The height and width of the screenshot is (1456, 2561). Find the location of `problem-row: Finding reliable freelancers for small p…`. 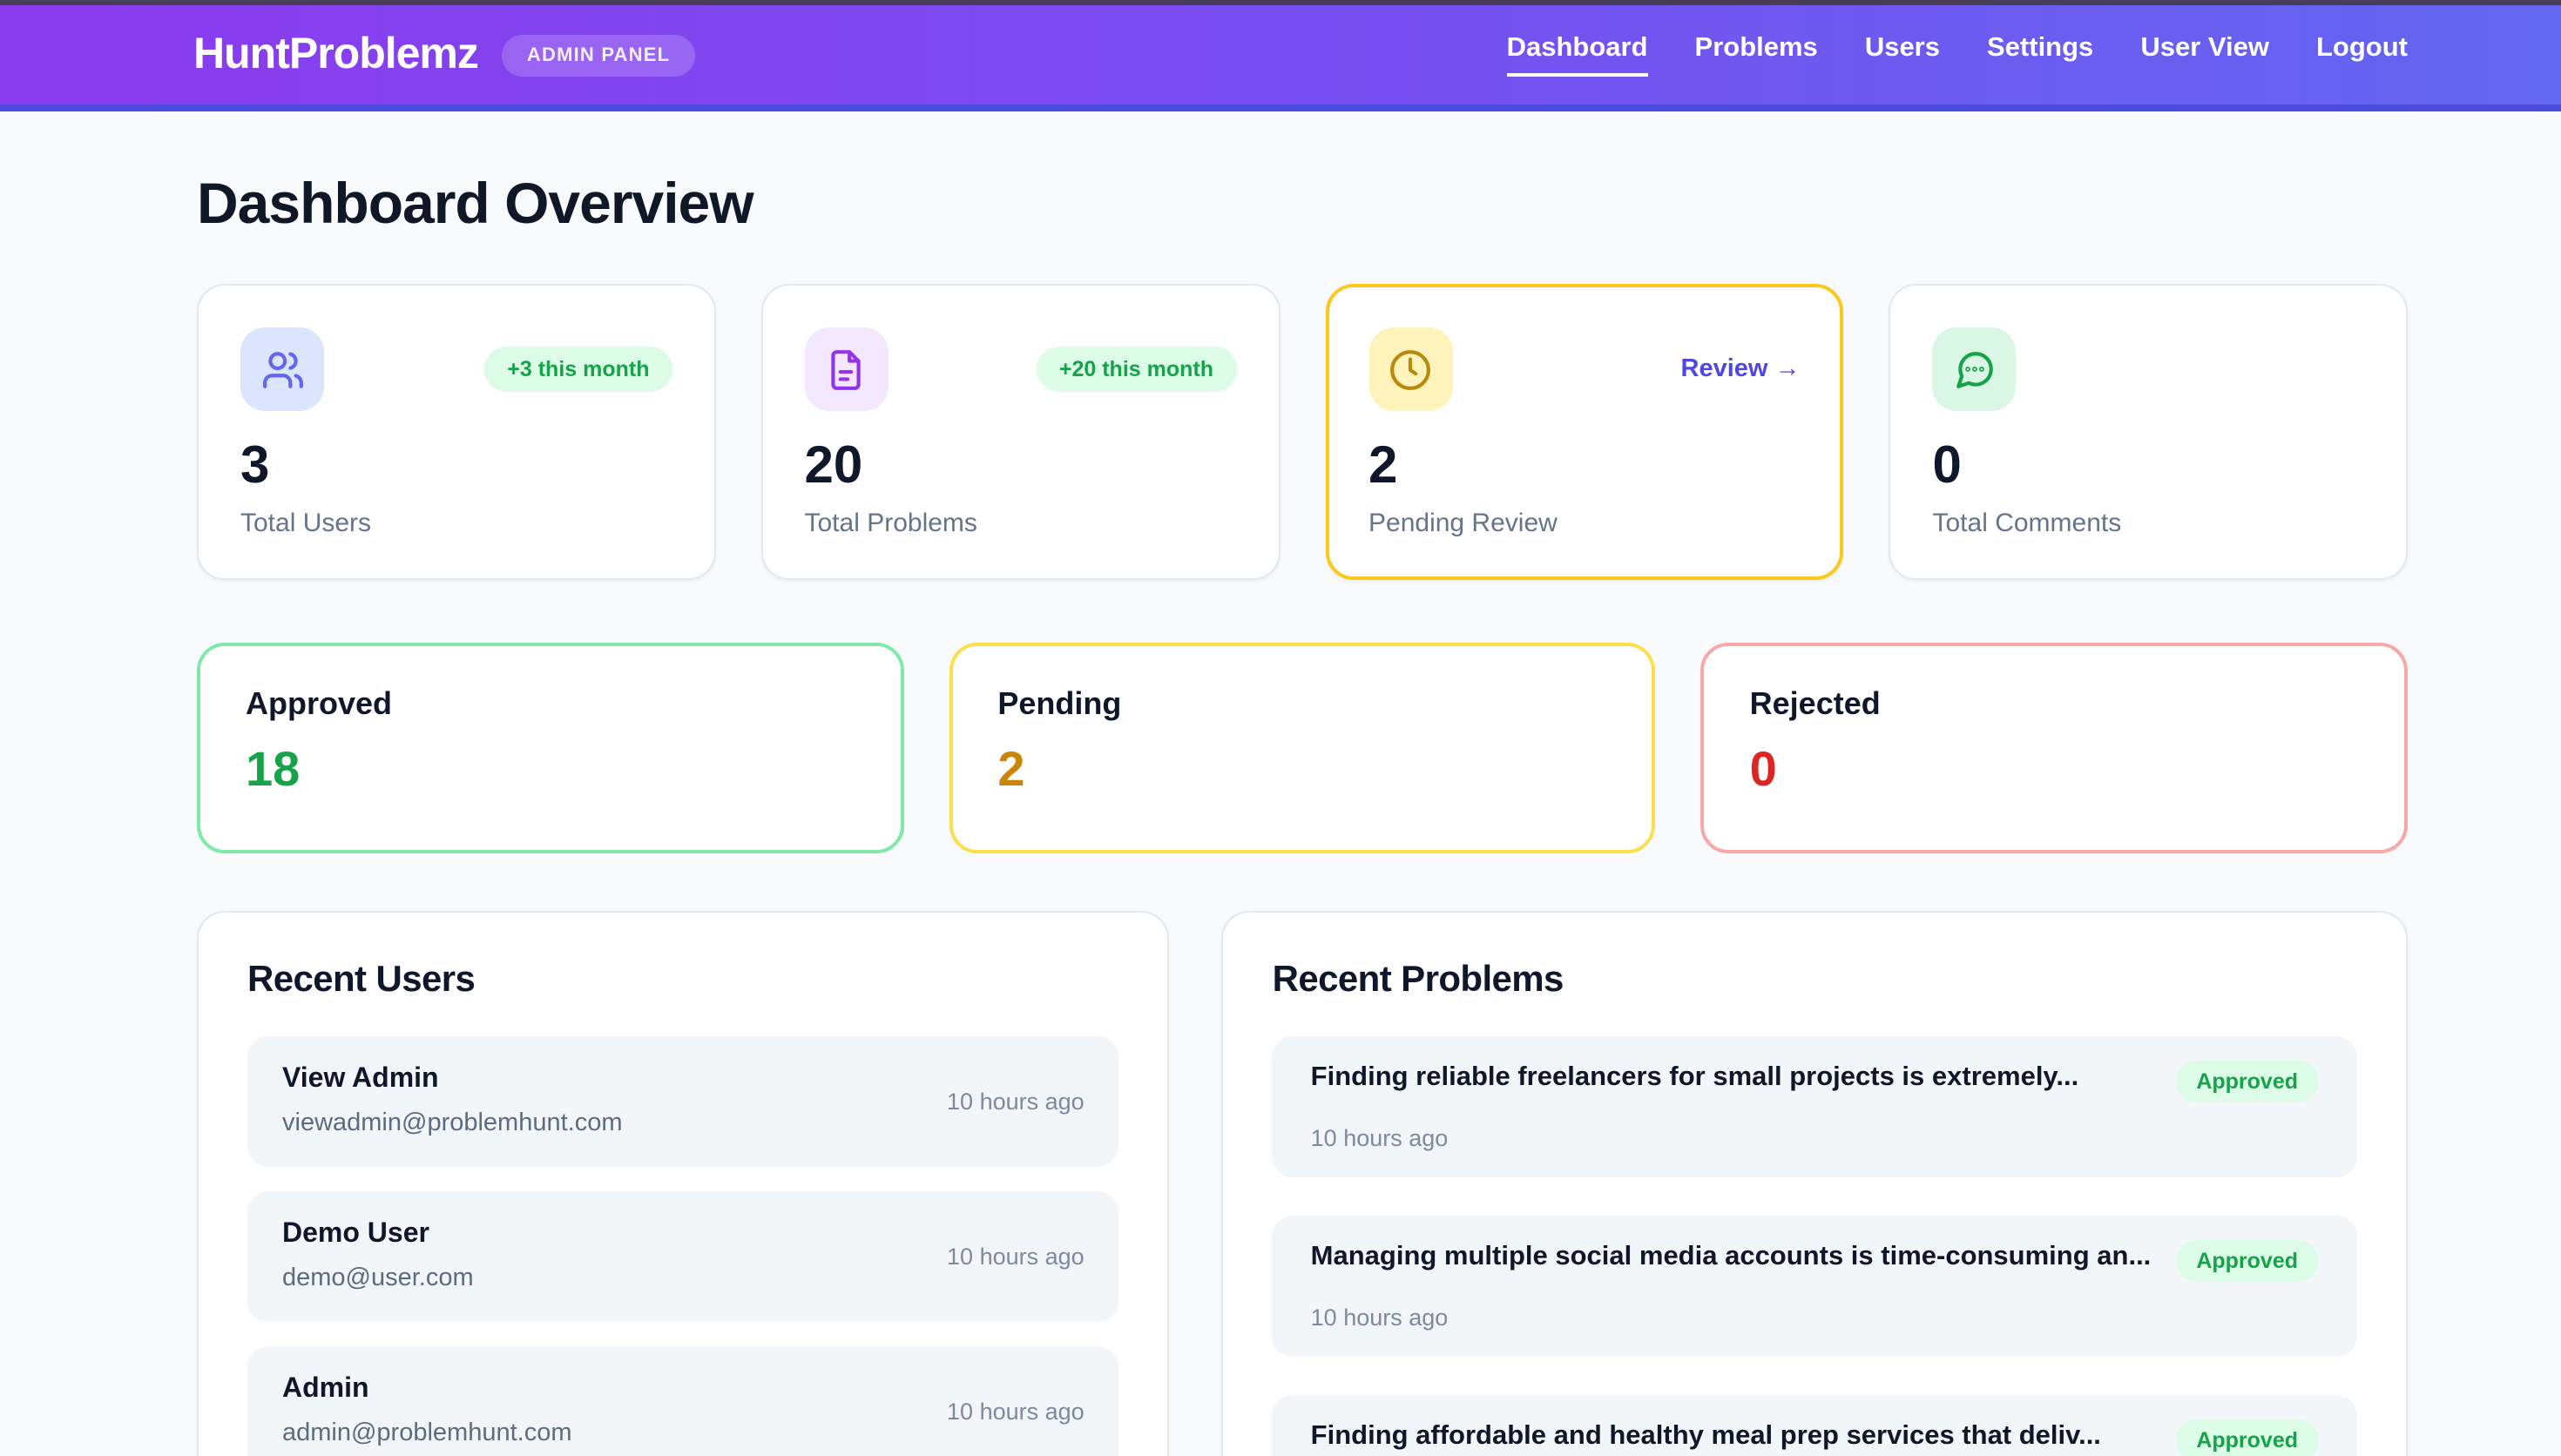

problem-row: Finding reliable freelancers for small p… is located at coordinates (1814, 1106).